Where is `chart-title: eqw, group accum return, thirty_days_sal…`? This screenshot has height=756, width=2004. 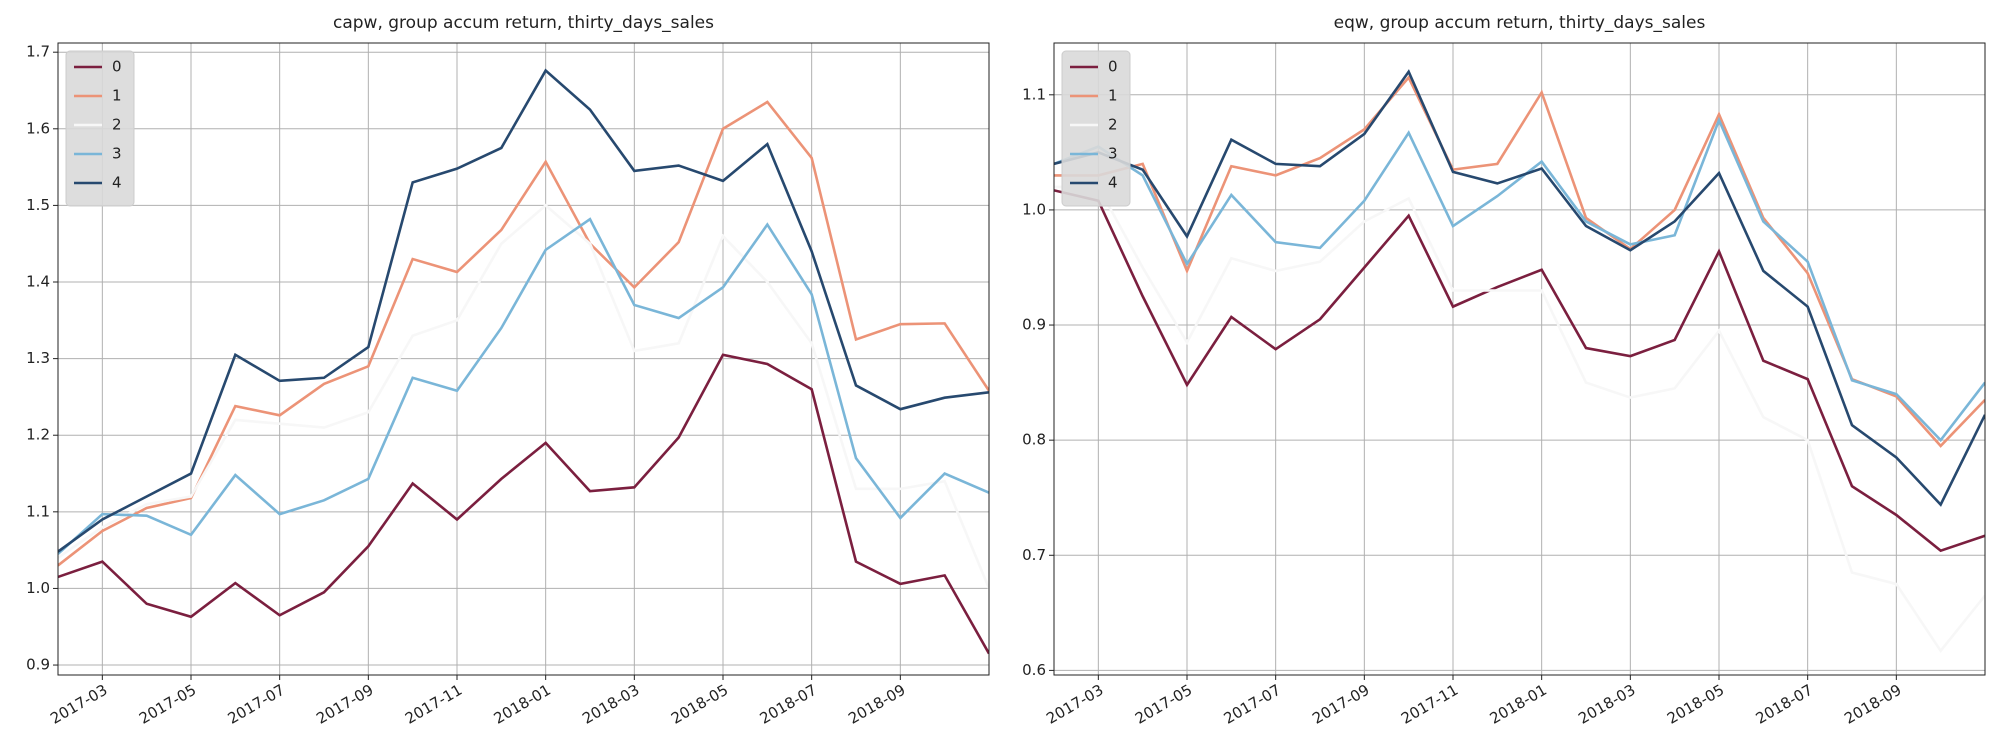
chart-title: eqw, group accum return, thirty_days_sal… is located at coordinates (1520, 23).